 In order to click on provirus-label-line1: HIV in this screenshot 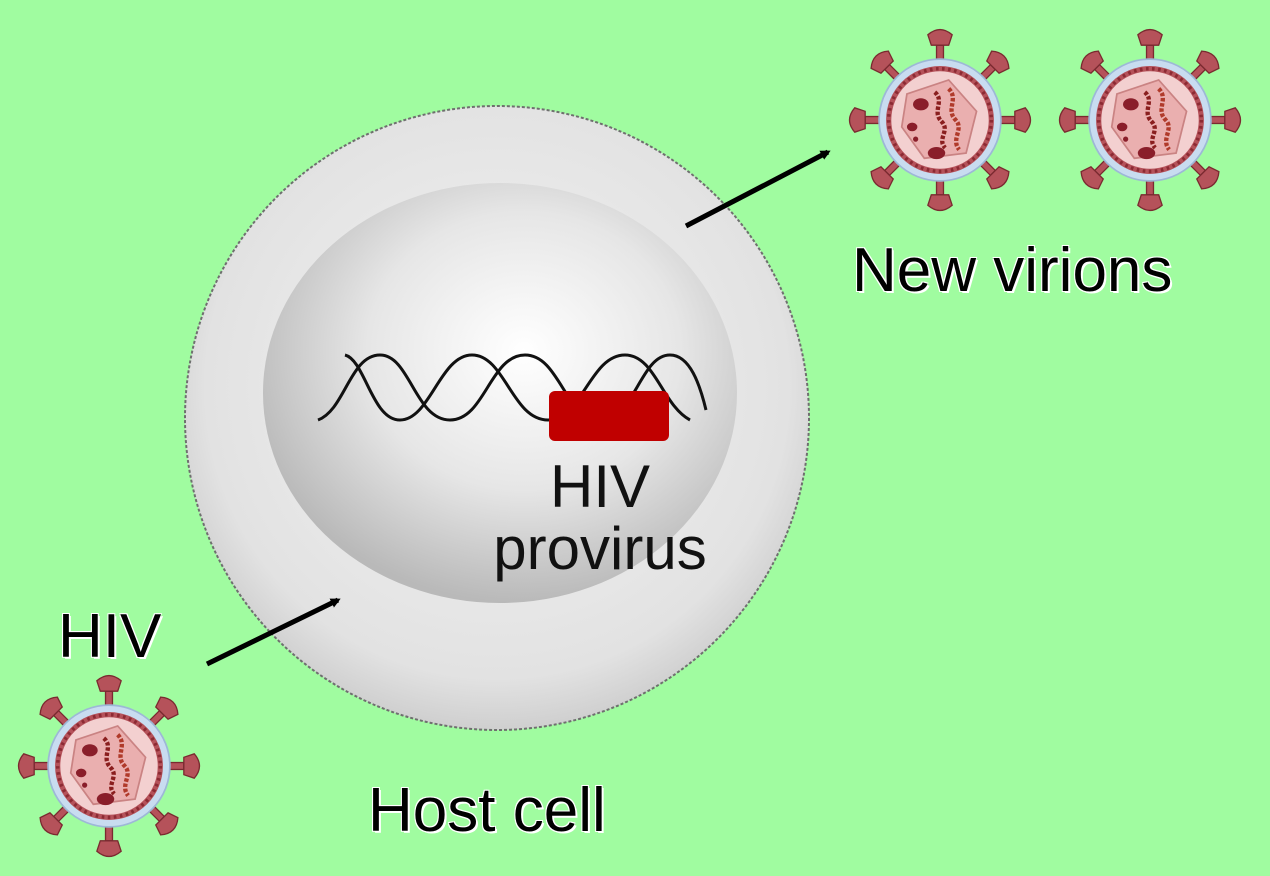, I will do `click(600, 486)`.